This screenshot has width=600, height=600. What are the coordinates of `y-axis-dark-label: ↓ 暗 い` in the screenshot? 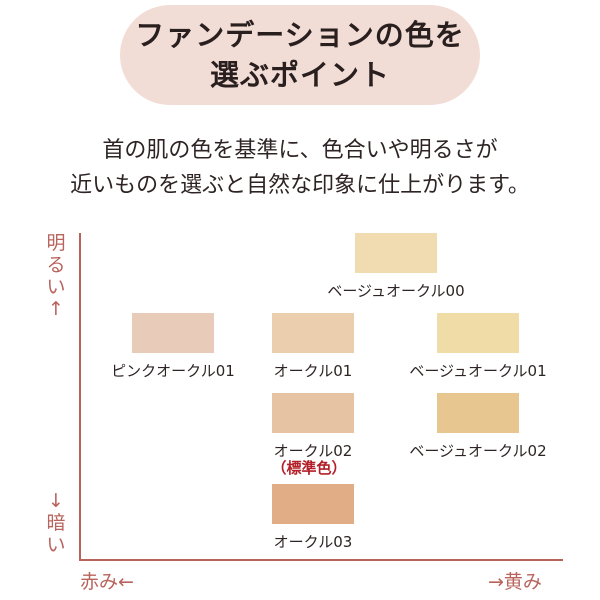 It's located at (56, 523).